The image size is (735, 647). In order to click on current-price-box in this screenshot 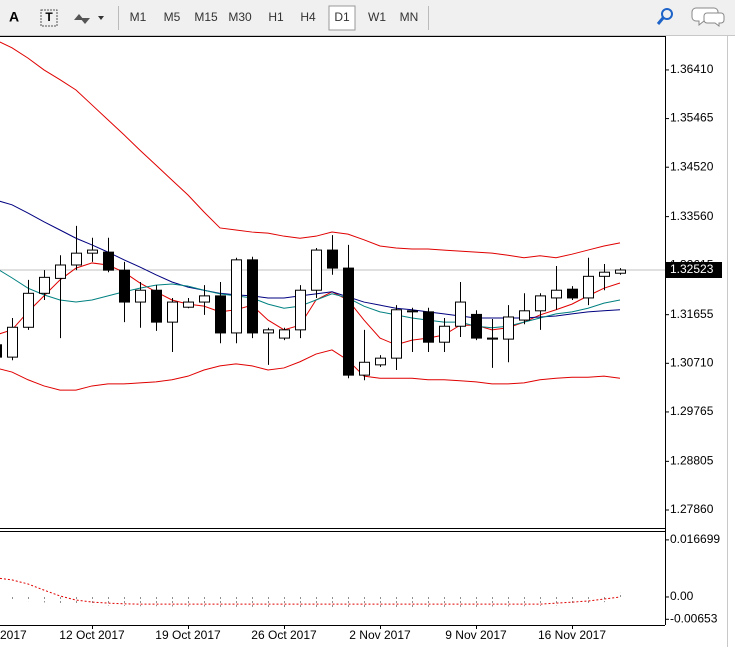, I will do `click(694, 269)`.